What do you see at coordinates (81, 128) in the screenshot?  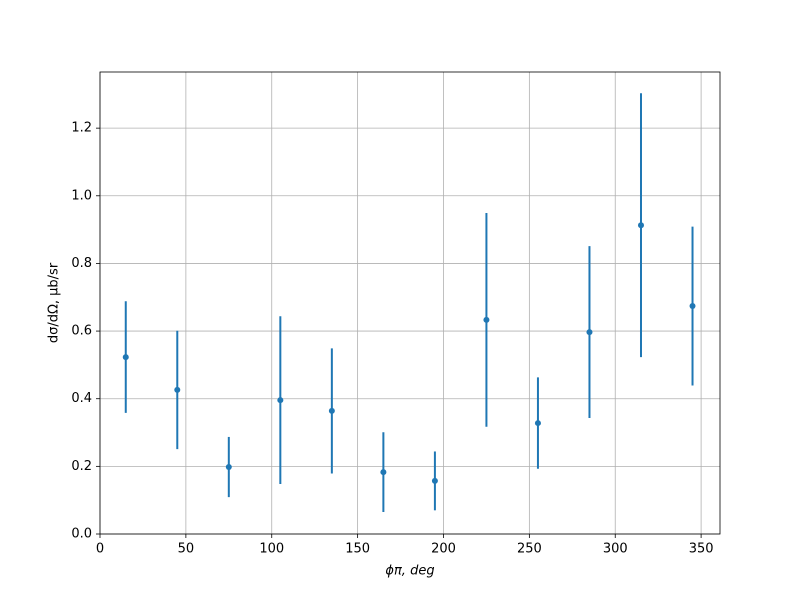 I see `y-tick-label: 1.2` at bounding box center [81, 128].